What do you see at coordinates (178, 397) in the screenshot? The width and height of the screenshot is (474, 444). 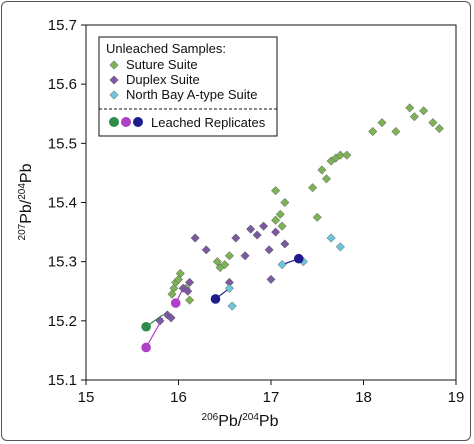 I see `x-tick-label: 16` at bounding box center [178, 397].